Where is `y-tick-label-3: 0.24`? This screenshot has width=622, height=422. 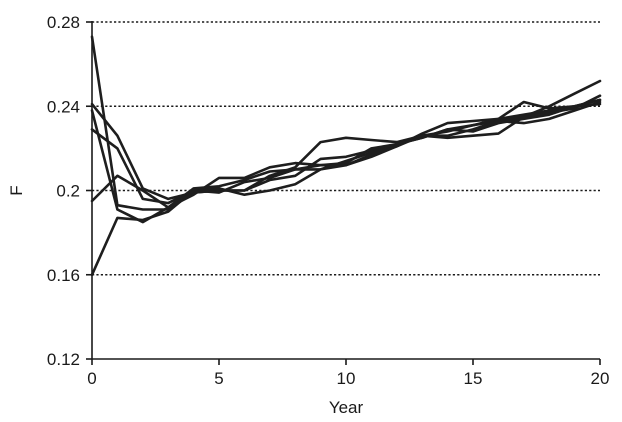
y-tick-label-3: 0.24 is located at coordinates (63, 106).